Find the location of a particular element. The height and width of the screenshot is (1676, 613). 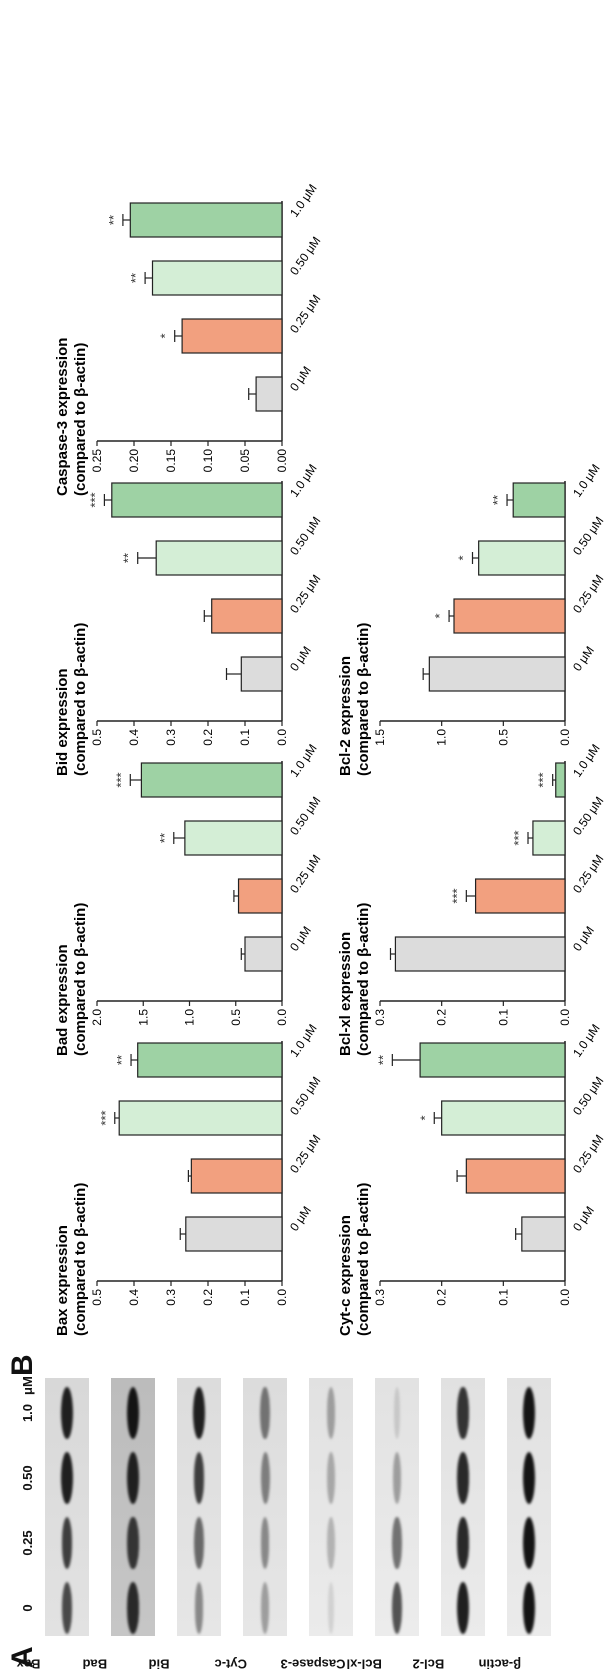

y-tick-label: 0.00 is located at coordinates (282, 461).